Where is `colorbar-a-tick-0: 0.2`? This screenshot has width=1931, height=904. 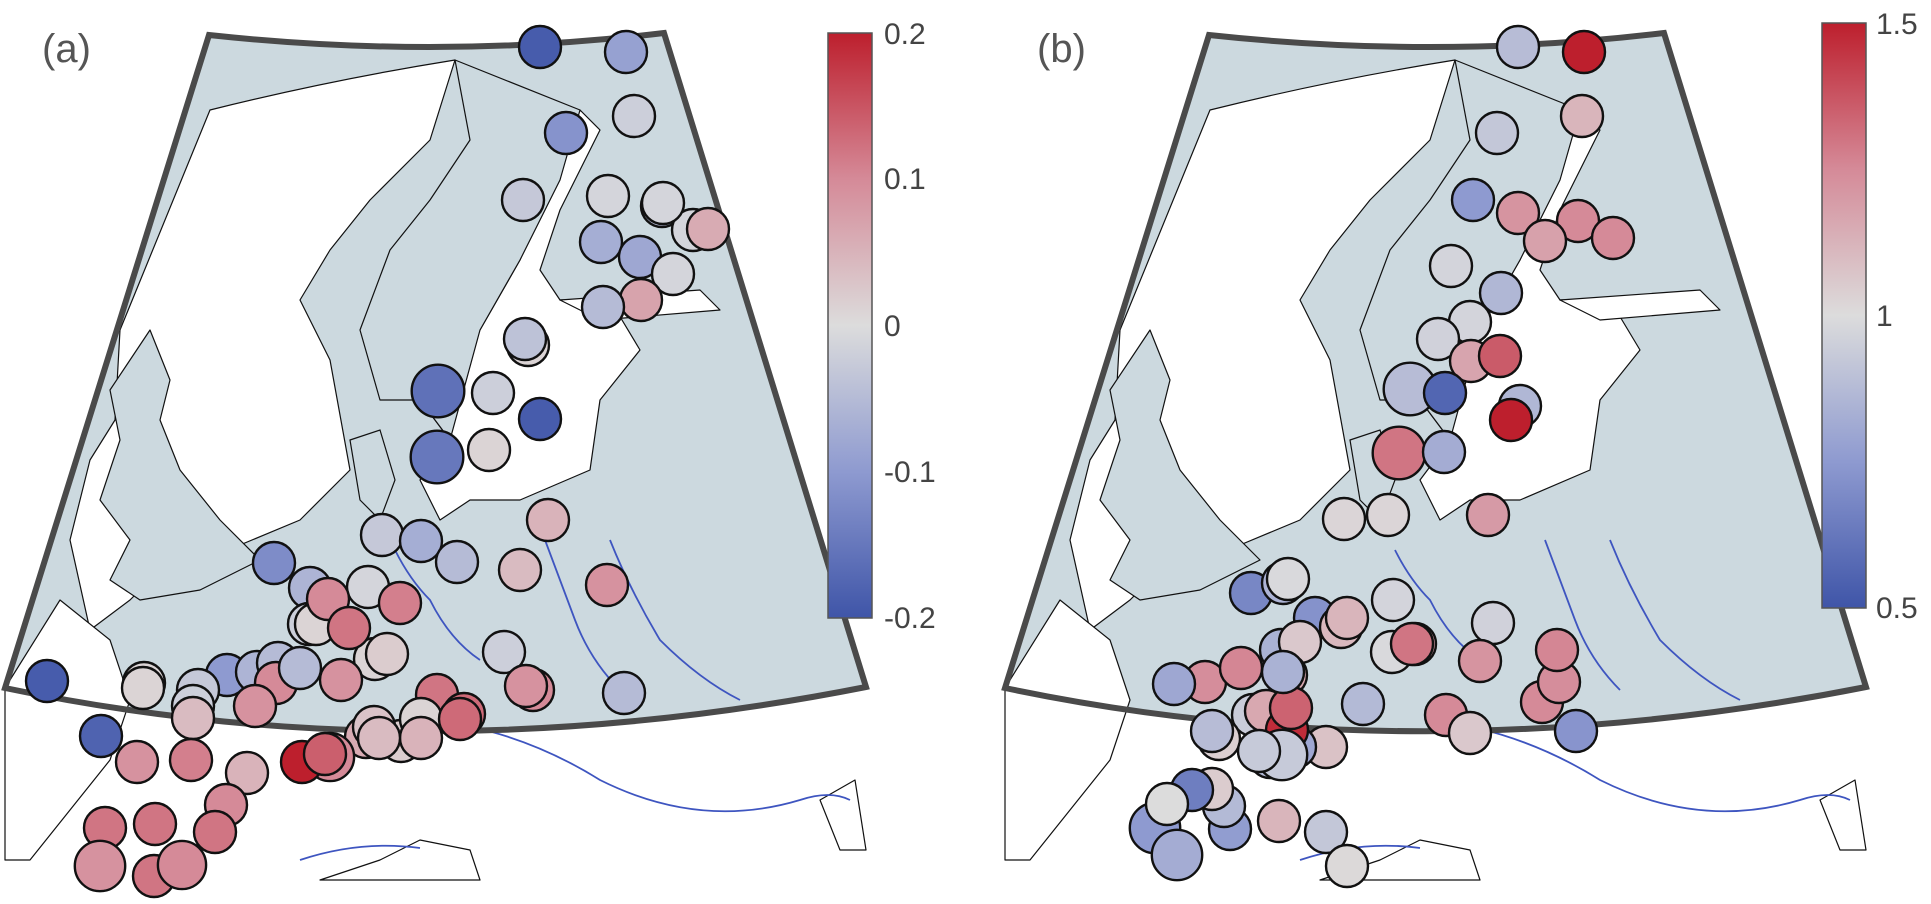 colorbar-a-tick-0: 0.2 is located at coordinates (905, 34).